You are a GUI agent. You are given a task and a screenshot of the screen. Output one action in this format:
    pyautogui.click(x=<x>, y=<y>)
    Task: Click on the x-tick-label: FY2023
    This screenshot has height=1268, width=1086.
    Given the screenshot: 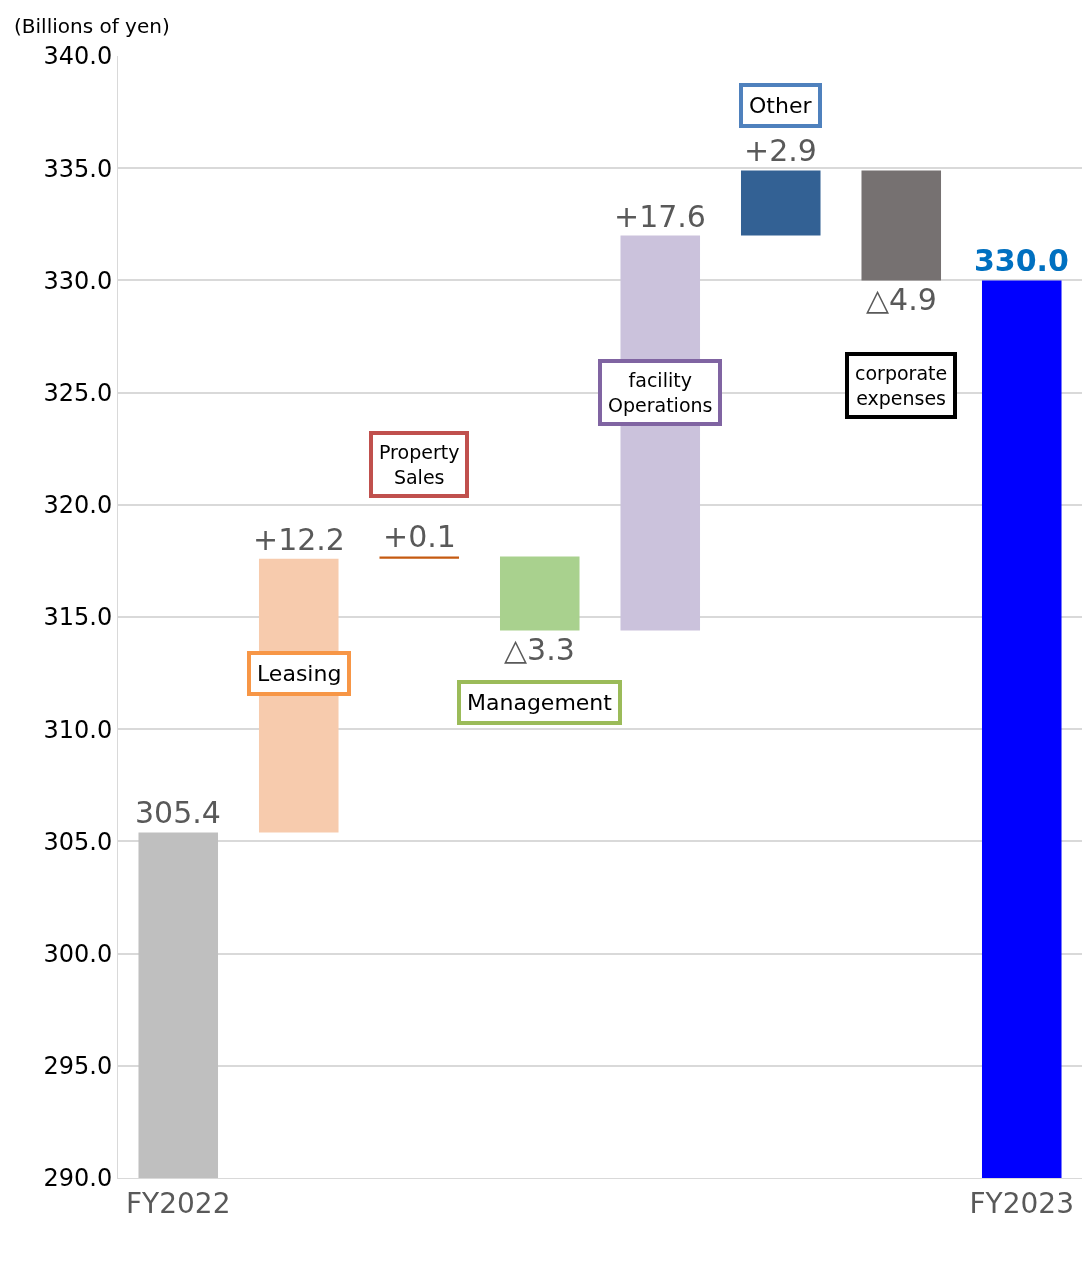 What is the action you would take?
    pyautogui.click(x=1021, y=1203)
    